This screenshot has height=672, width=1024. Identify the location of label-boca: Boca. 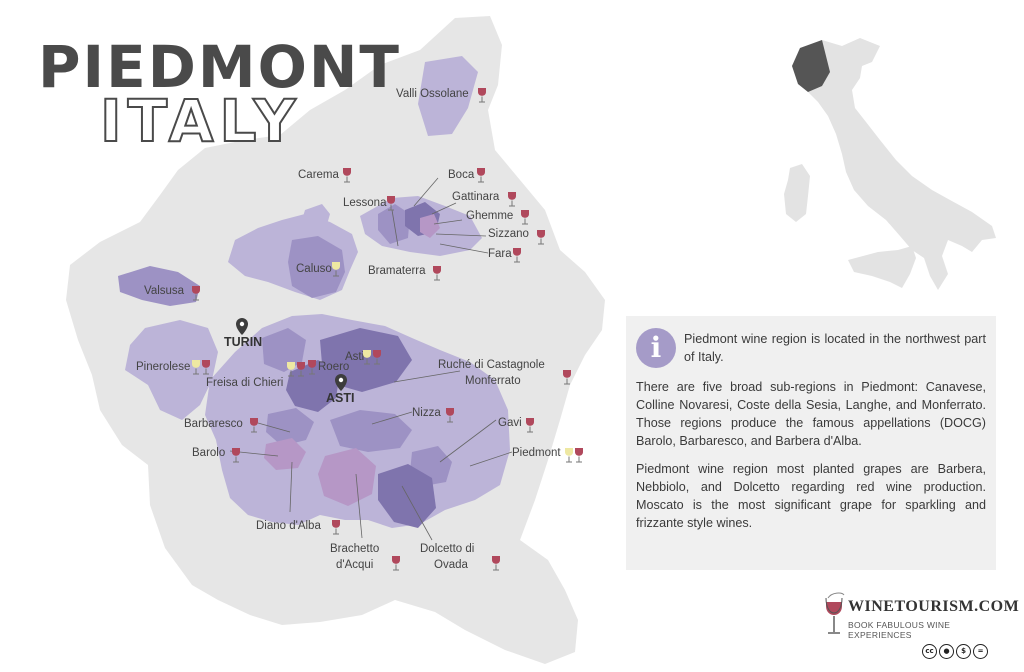
(461, 175).